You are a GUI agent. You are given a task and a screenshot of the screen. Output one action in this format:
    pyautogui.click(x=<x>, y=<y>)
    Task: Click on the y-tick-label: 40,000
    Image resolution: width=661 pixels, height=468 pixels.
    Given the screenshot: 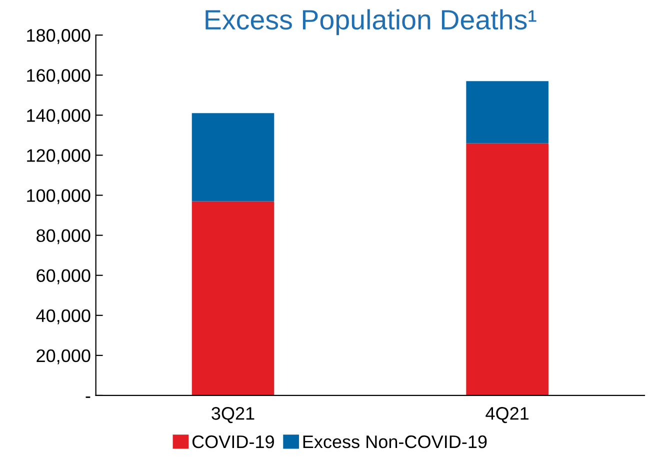 What is the action you would take?
    pyautogui.click(x=63, y=316)
    